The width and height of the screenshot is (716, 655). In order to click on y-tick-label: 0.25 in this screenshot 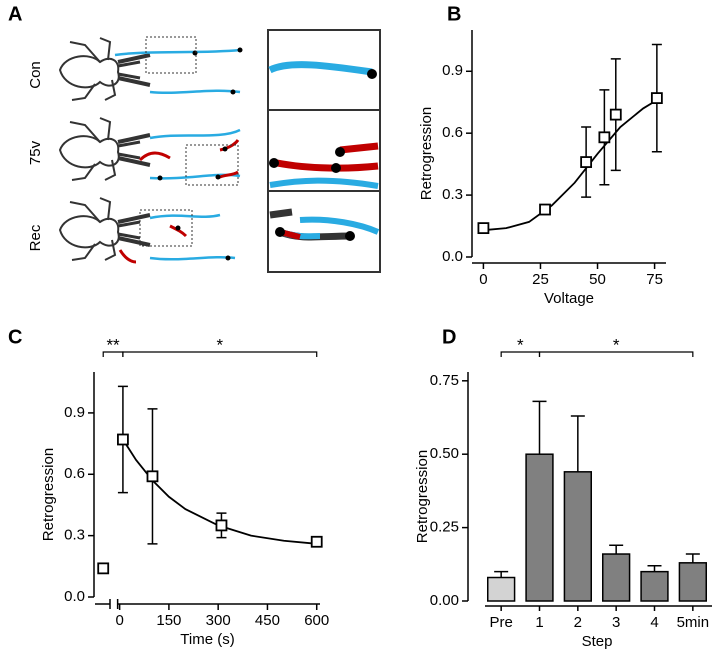, I will do `click(444, 527)`.